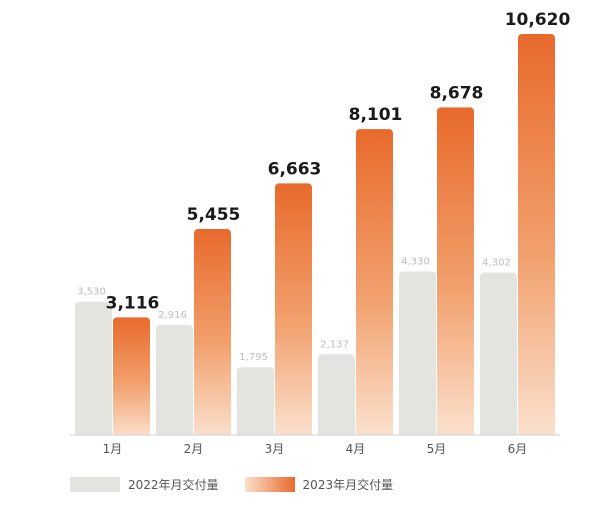  What do you see at coordinates (334, 344) in the screenshot?
I see `label-2022-4: 2,137` at bounding box center [334, 344].